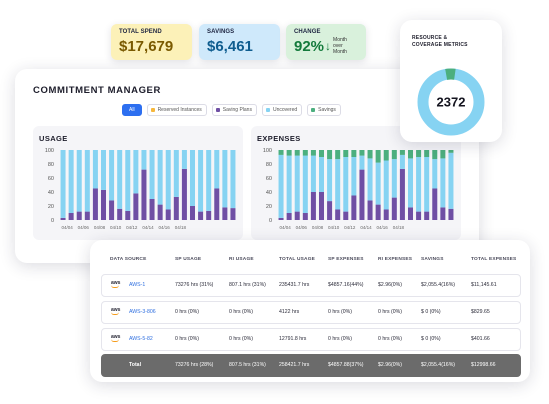 Image resolution: width=549 pixels, height=404 pixels. What do you see at coordinates (128, 259) in the screenshot?
I see `col-data-source: DATA SOURCE` at bounding box center [128, 259].